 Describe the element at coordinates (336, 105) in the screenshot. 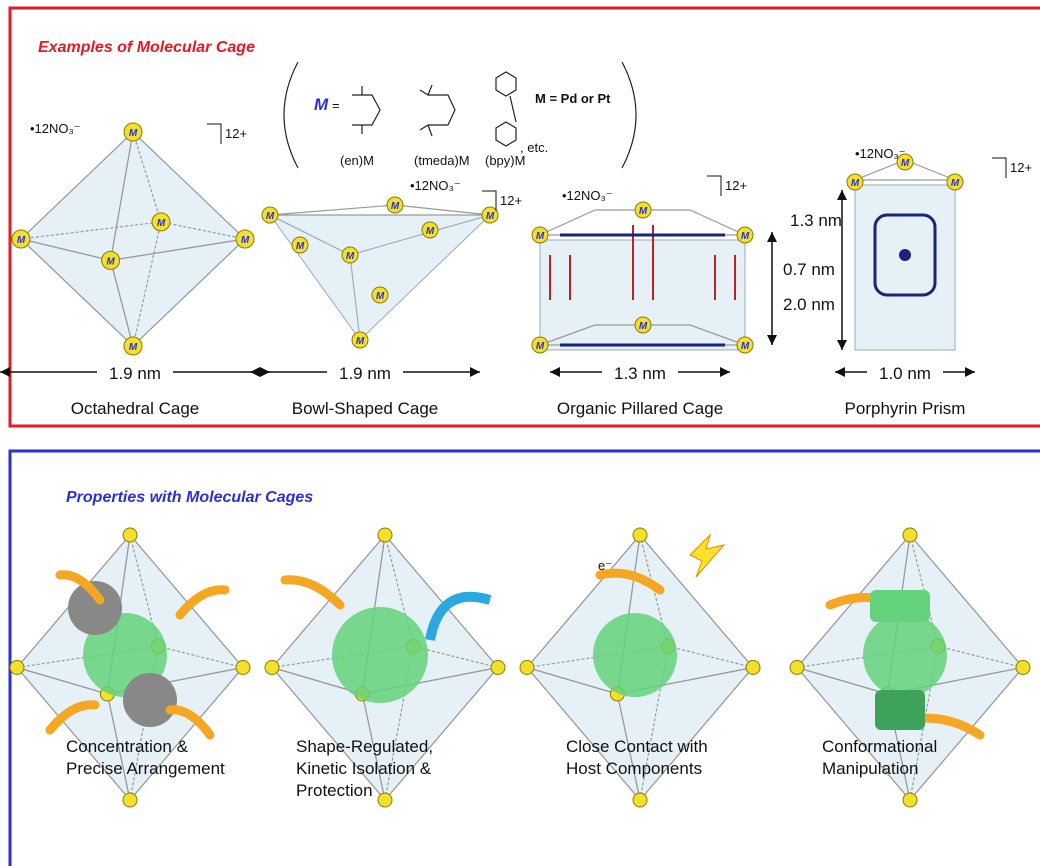

I see `legend-equals: =` at that location.